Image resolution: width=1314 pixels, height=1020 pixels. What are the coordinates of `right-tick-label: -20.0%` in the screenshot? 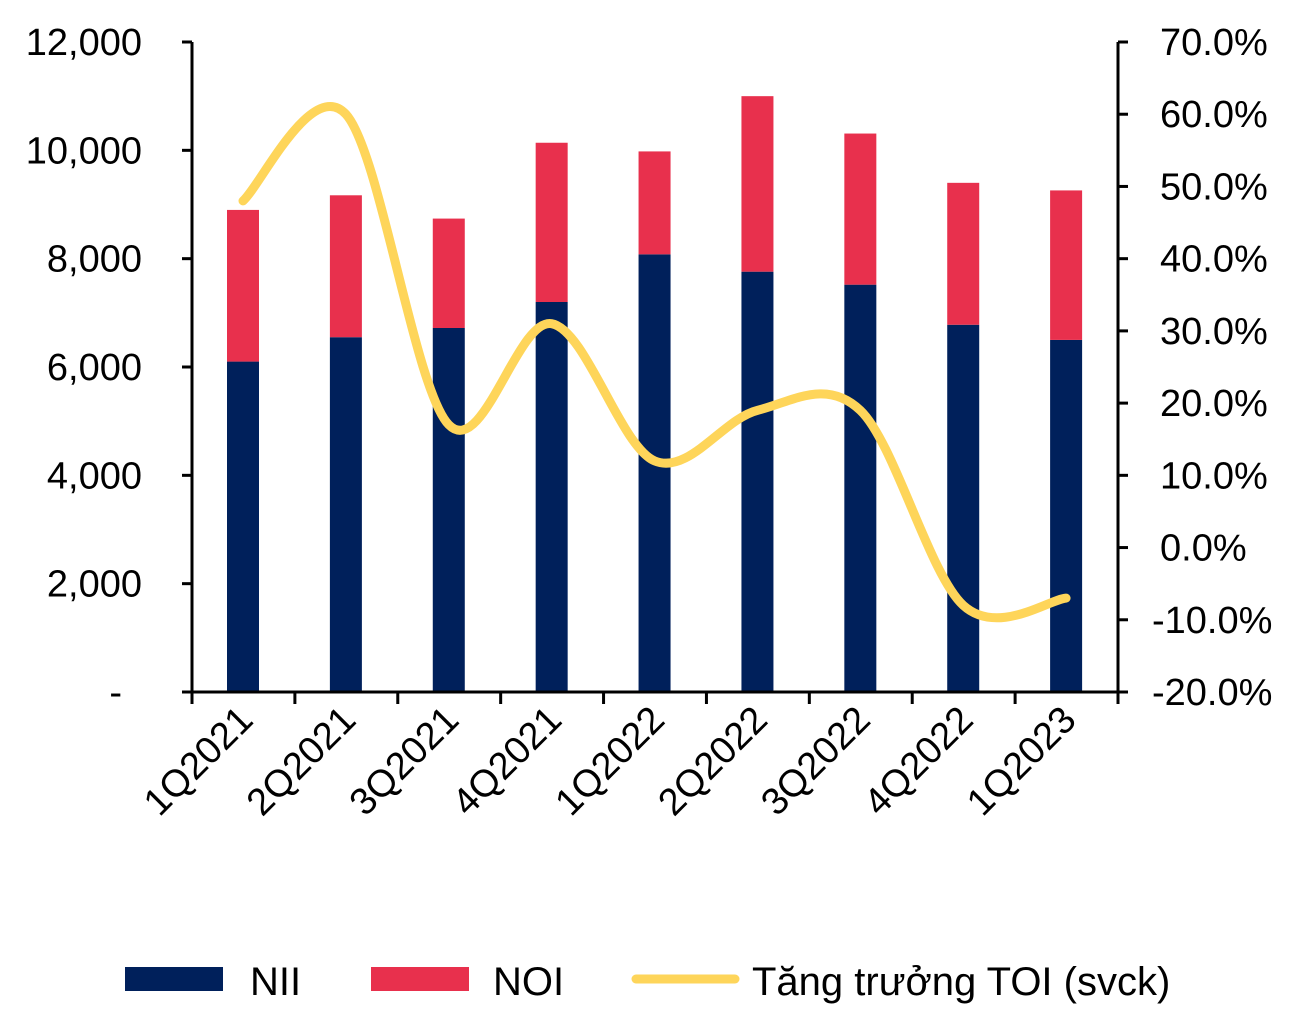 It's located at (1212, 693).